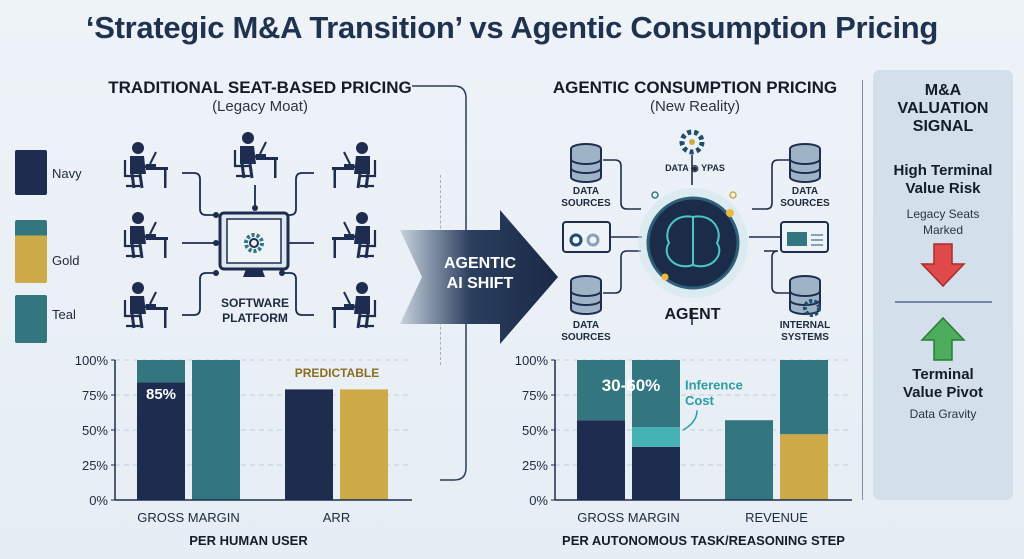 The width and height of the screenshot is (1024, 559). Describe the element at coordinates (480, 273) in the screenshot. I see `shift-label: AGENTIC AI SHIFT` at that location.